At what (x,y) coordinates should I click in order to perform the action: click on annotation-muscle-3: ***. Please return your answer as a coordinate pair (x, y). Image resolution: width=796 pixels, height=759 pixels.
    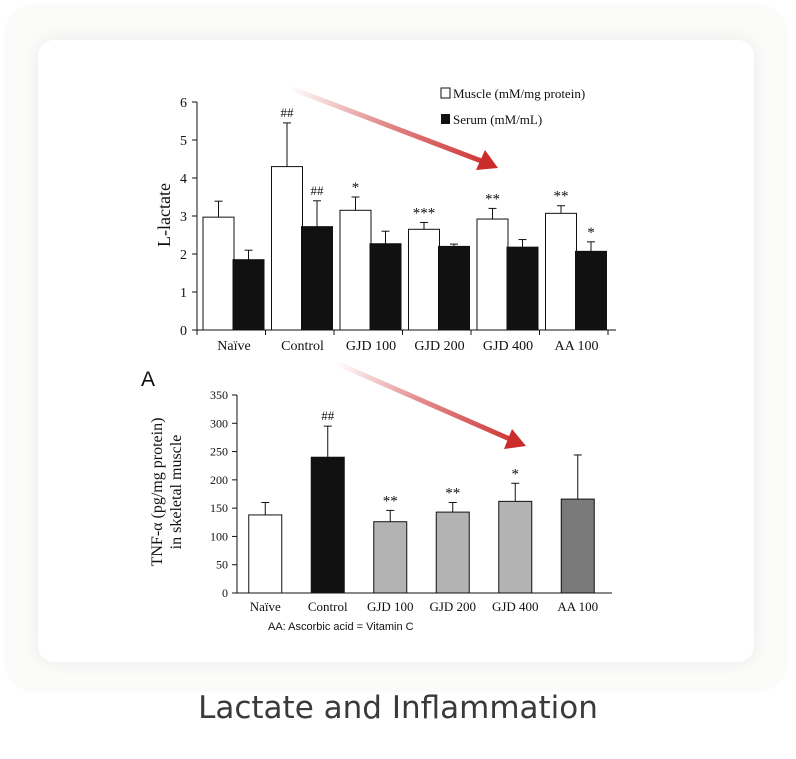
    Looking at the image, I should click on (424, 213).